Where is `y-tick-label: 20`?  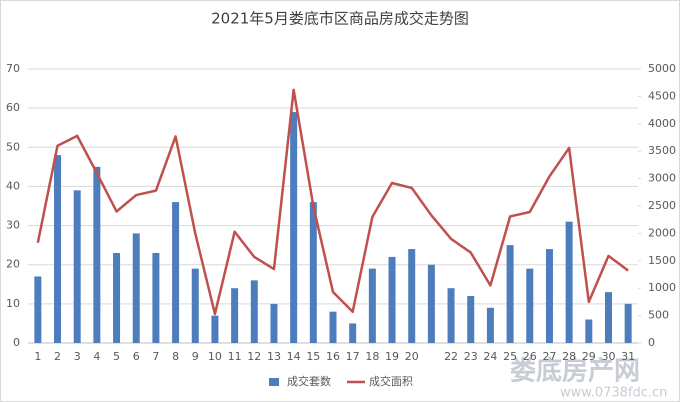 y-tick-label: 20 is located at coordinates (13, 264).